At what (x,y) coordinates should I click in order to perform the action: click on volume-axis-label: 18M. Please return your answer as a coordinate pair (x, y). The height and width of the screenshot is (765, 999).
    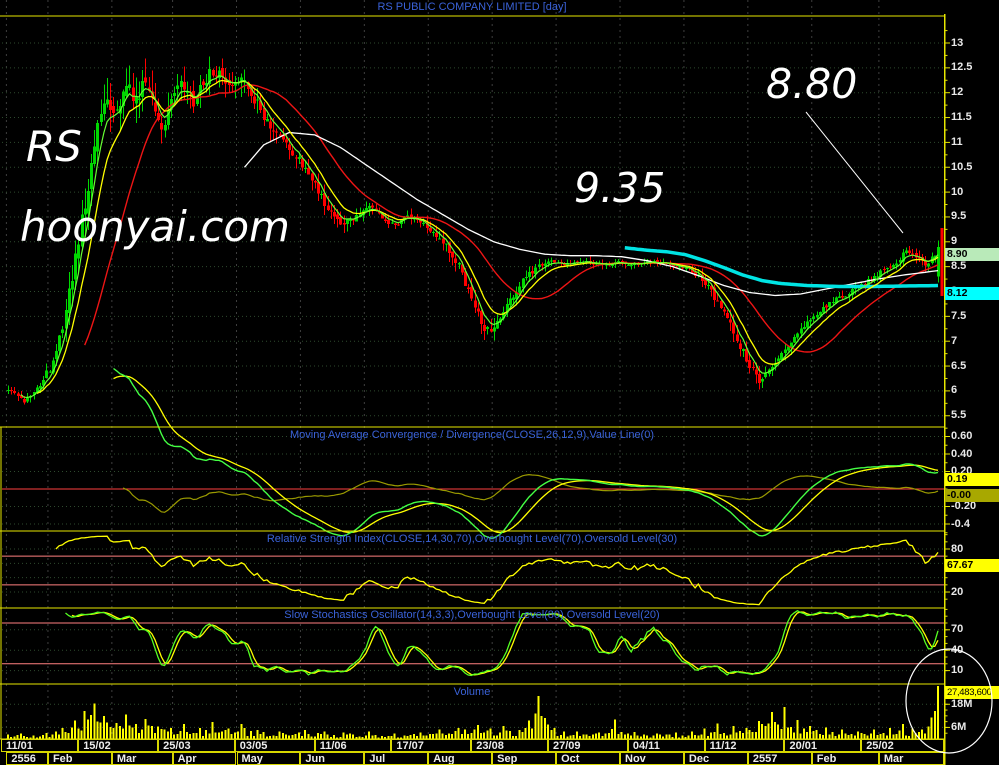
    Looking at the image, I should click on (962, 703).